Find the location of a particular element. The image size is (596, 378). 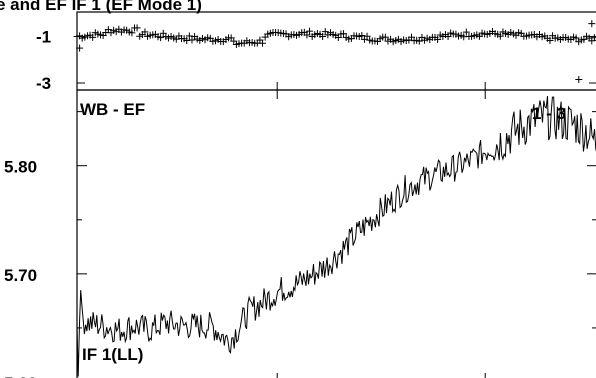

annotation-channel: IF 1(LL) is located at coordinates (112, 354).